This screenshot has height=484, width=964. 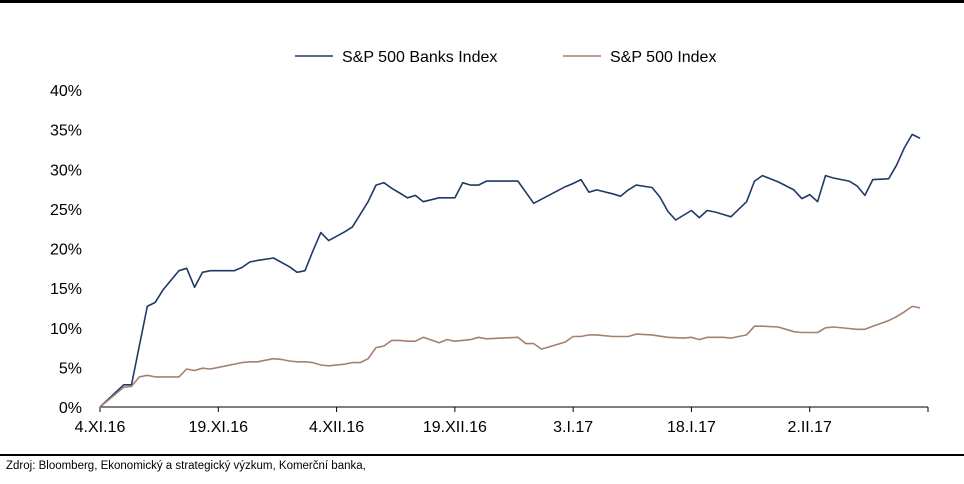 What do you see at coordinates (336, 427) in the screenshot?
I see `x-tick-label: 4.XII.16` at bounding box center [336, 427].